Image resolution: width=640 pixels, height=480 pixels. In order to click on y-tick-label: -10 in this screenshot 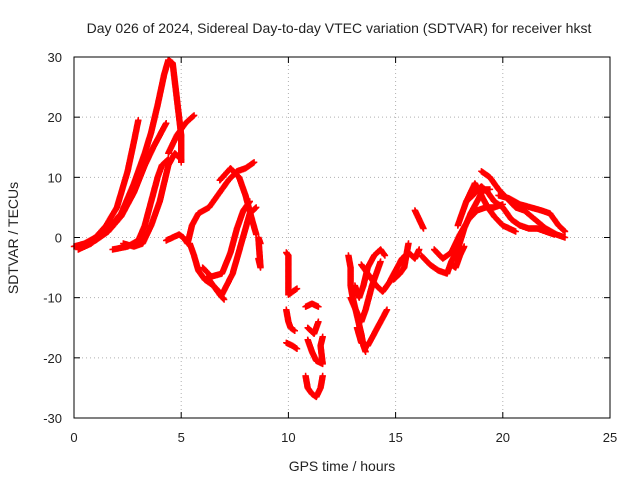, I will do `click(52, 298)`.